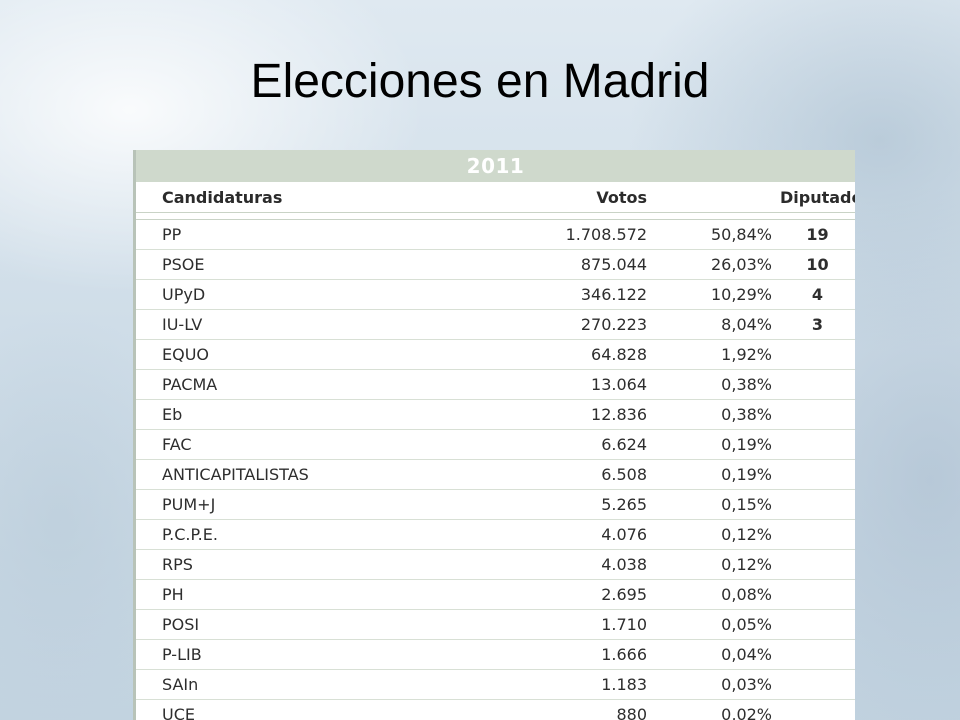 Image resolution: width=960 pixels, height=720 pixels. I want to click on table-row: Eb 12.836 0,38%, so click(495, 414).